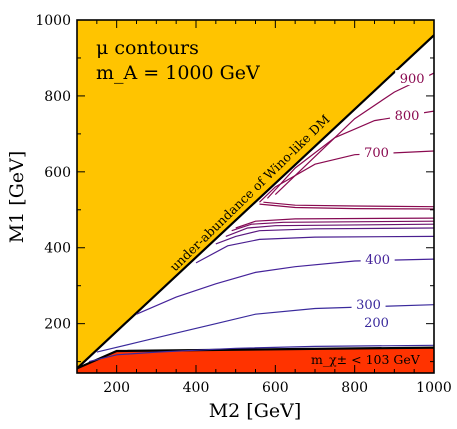 The height and width of the screenshot is (429, 457). What do you see at coordinates (57, 249) in the screenshot?
I see `y-tick-label: 400` at bounding box center [57, 249].